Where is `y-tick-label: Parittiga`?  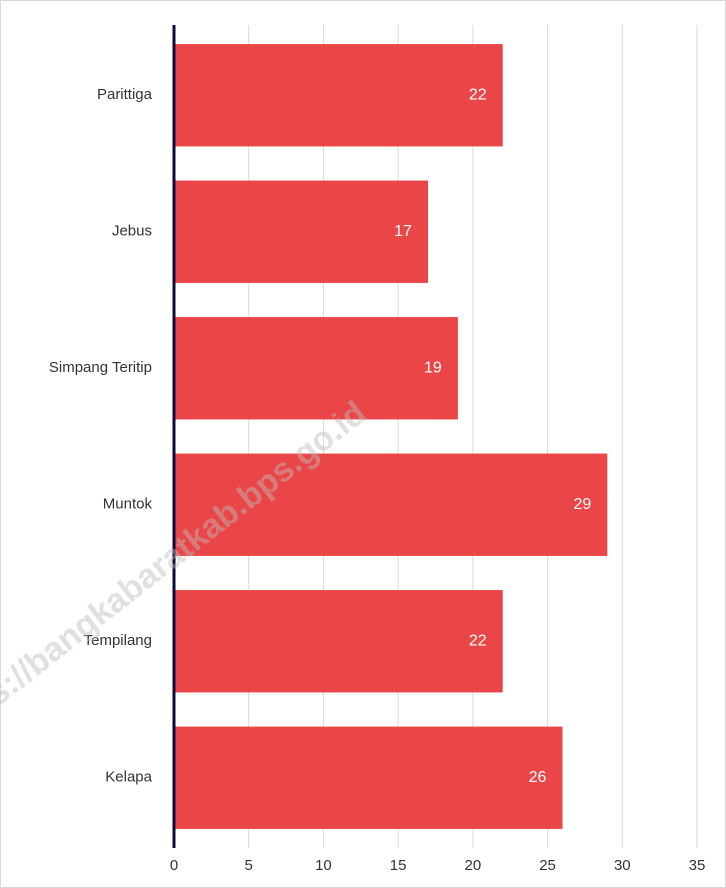
y-tick-label: Parittiga is located at coordinates (125, 94).